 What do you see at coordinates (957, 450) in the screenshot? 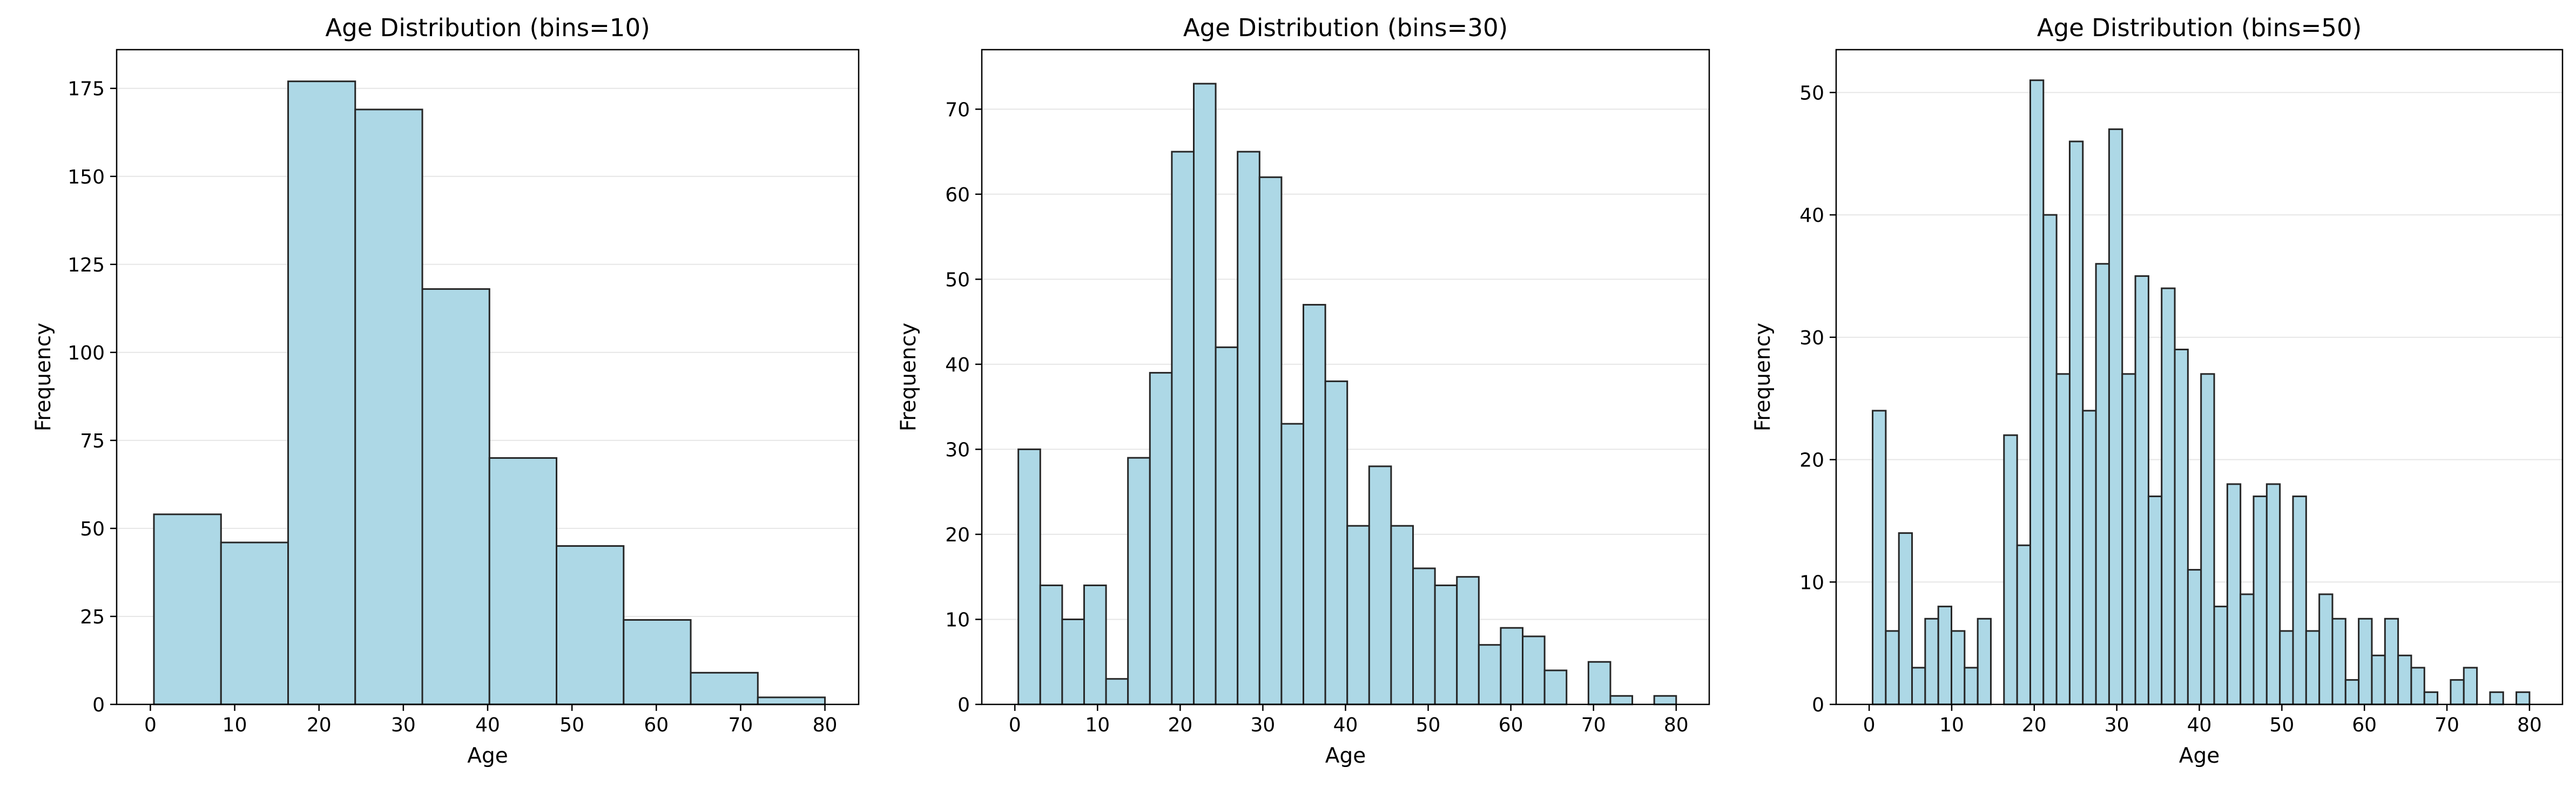
I see `y-tick-label: 30` at bounding box center [957, 450].